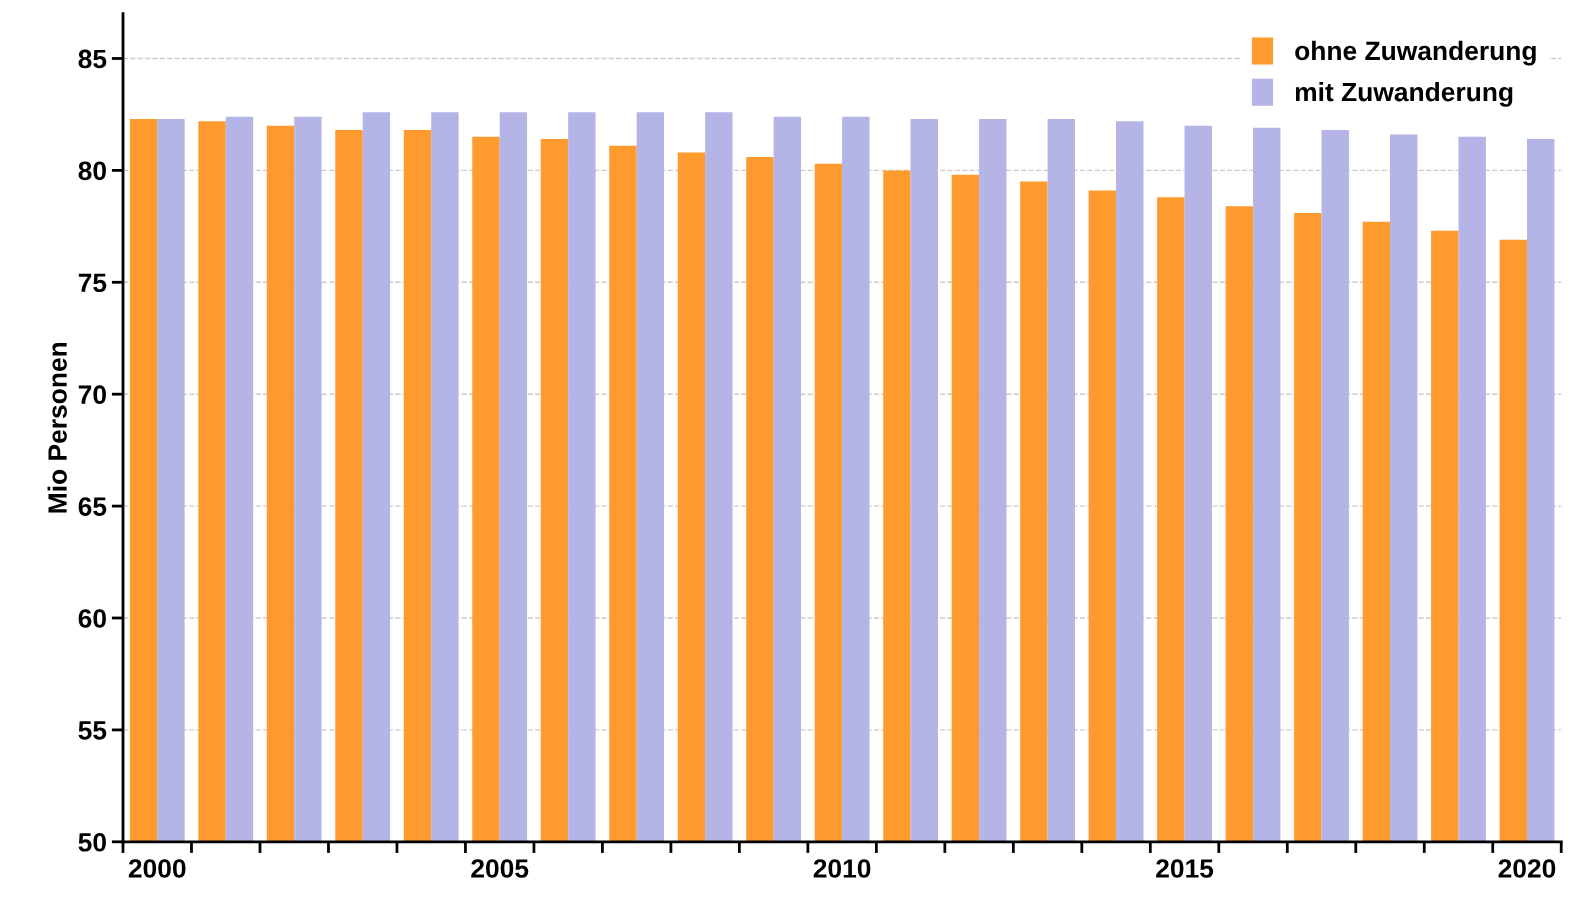 This screenshot has height=915, width=1577. What do you see at coordinates (92, 171) in the screenshot?
I see `y-tick-label: 80` at bounding box center [92, 171].